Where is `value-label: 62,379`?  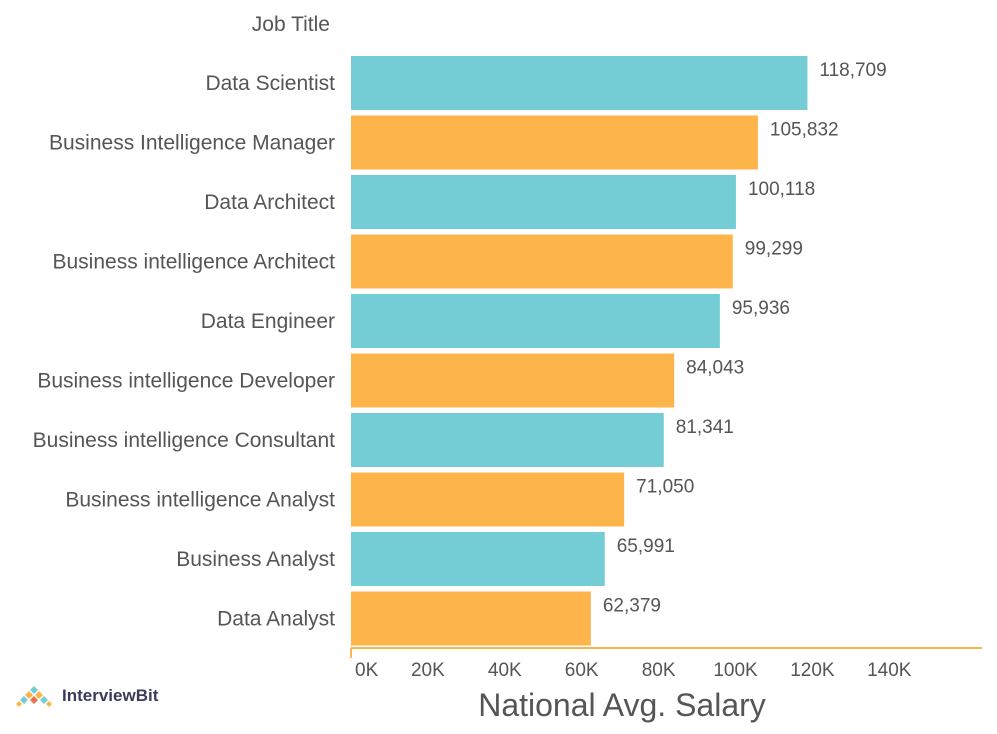
value-label: 62,379 is located at coordinates (632, 606).